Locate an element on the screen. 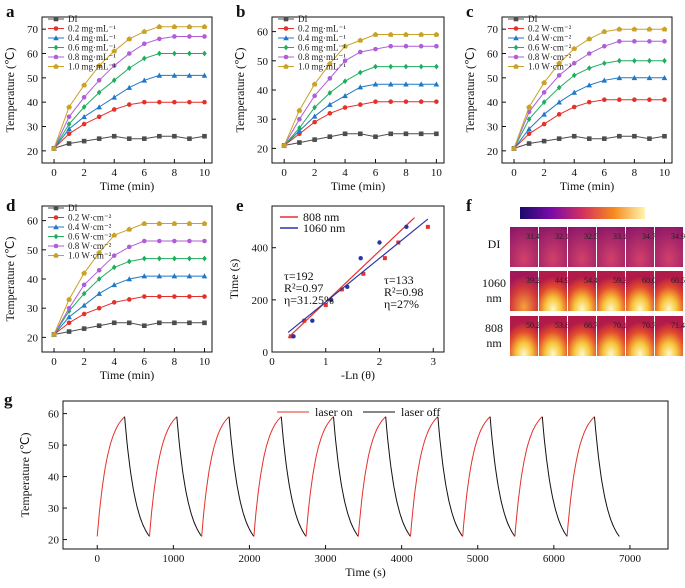  x-tick-label: 10 is located at coordinates (205, 362).